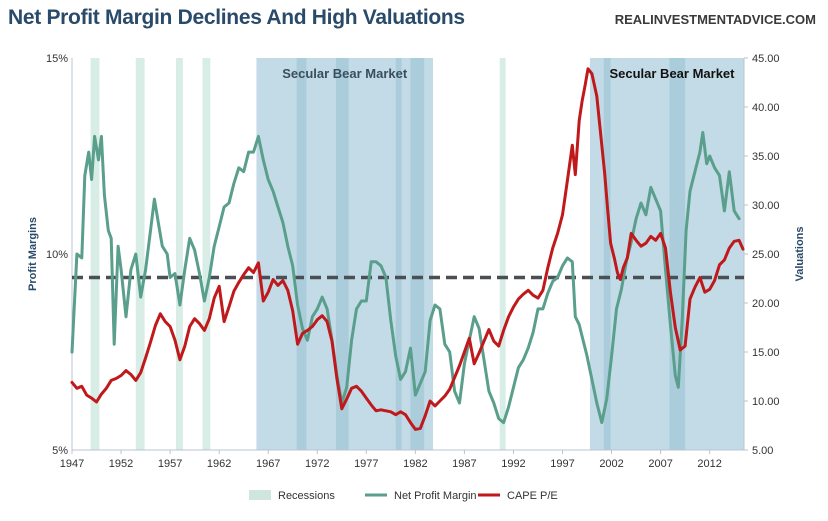 The width and height of the screenshot is (828, 521). What do you see at coordinates (464, 464) in the screenshot?
I see `x-tick-label: 1987` at bounding box center [464, 464].